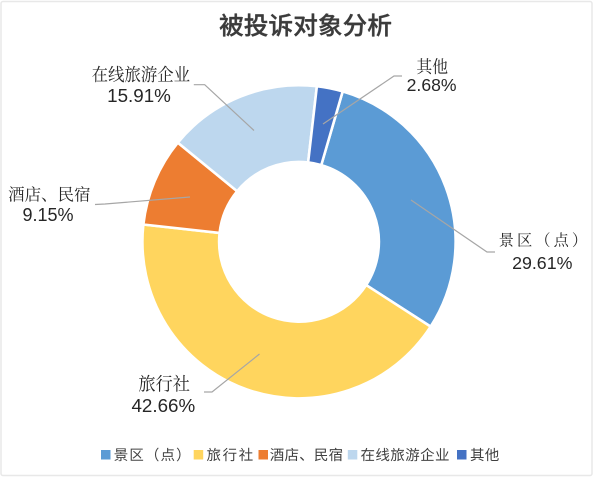 Image resolution: width=600 pixels, height=482 pixels. What do you see at coordinates (139, 95) in the screenshot?
I see `svg-text: 15.91%` at bounding box center [139, 95].